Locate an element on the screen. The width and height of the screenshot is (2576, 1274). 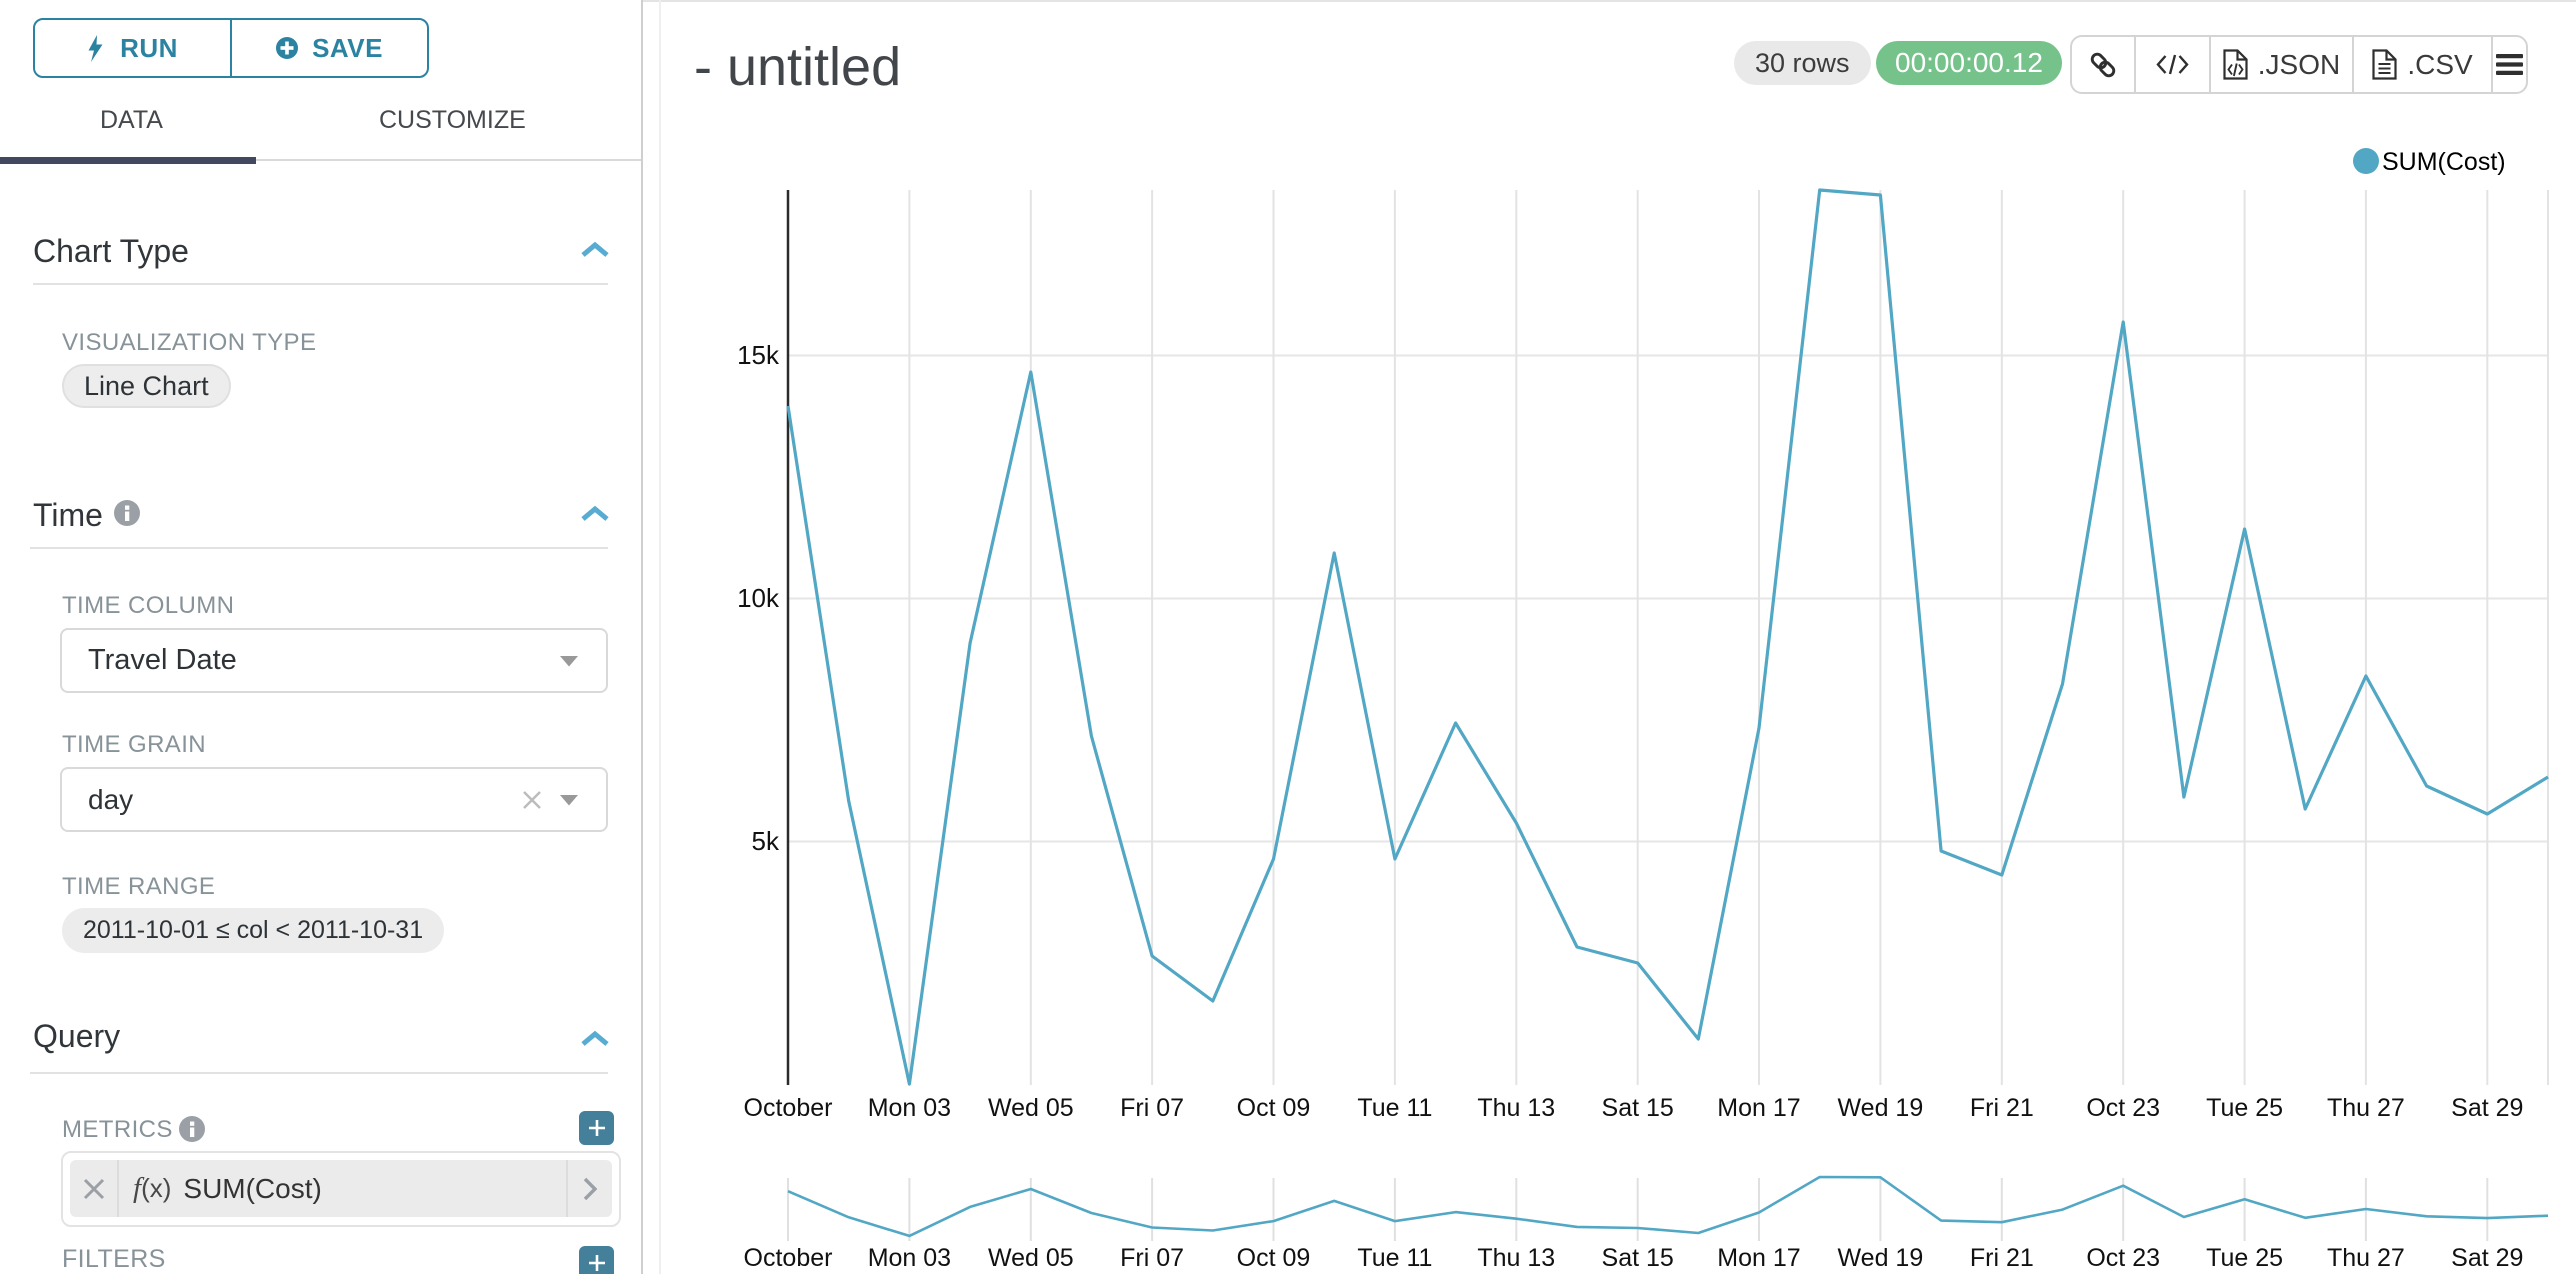
svg-text: 5k is located at coordinates (766, 841).